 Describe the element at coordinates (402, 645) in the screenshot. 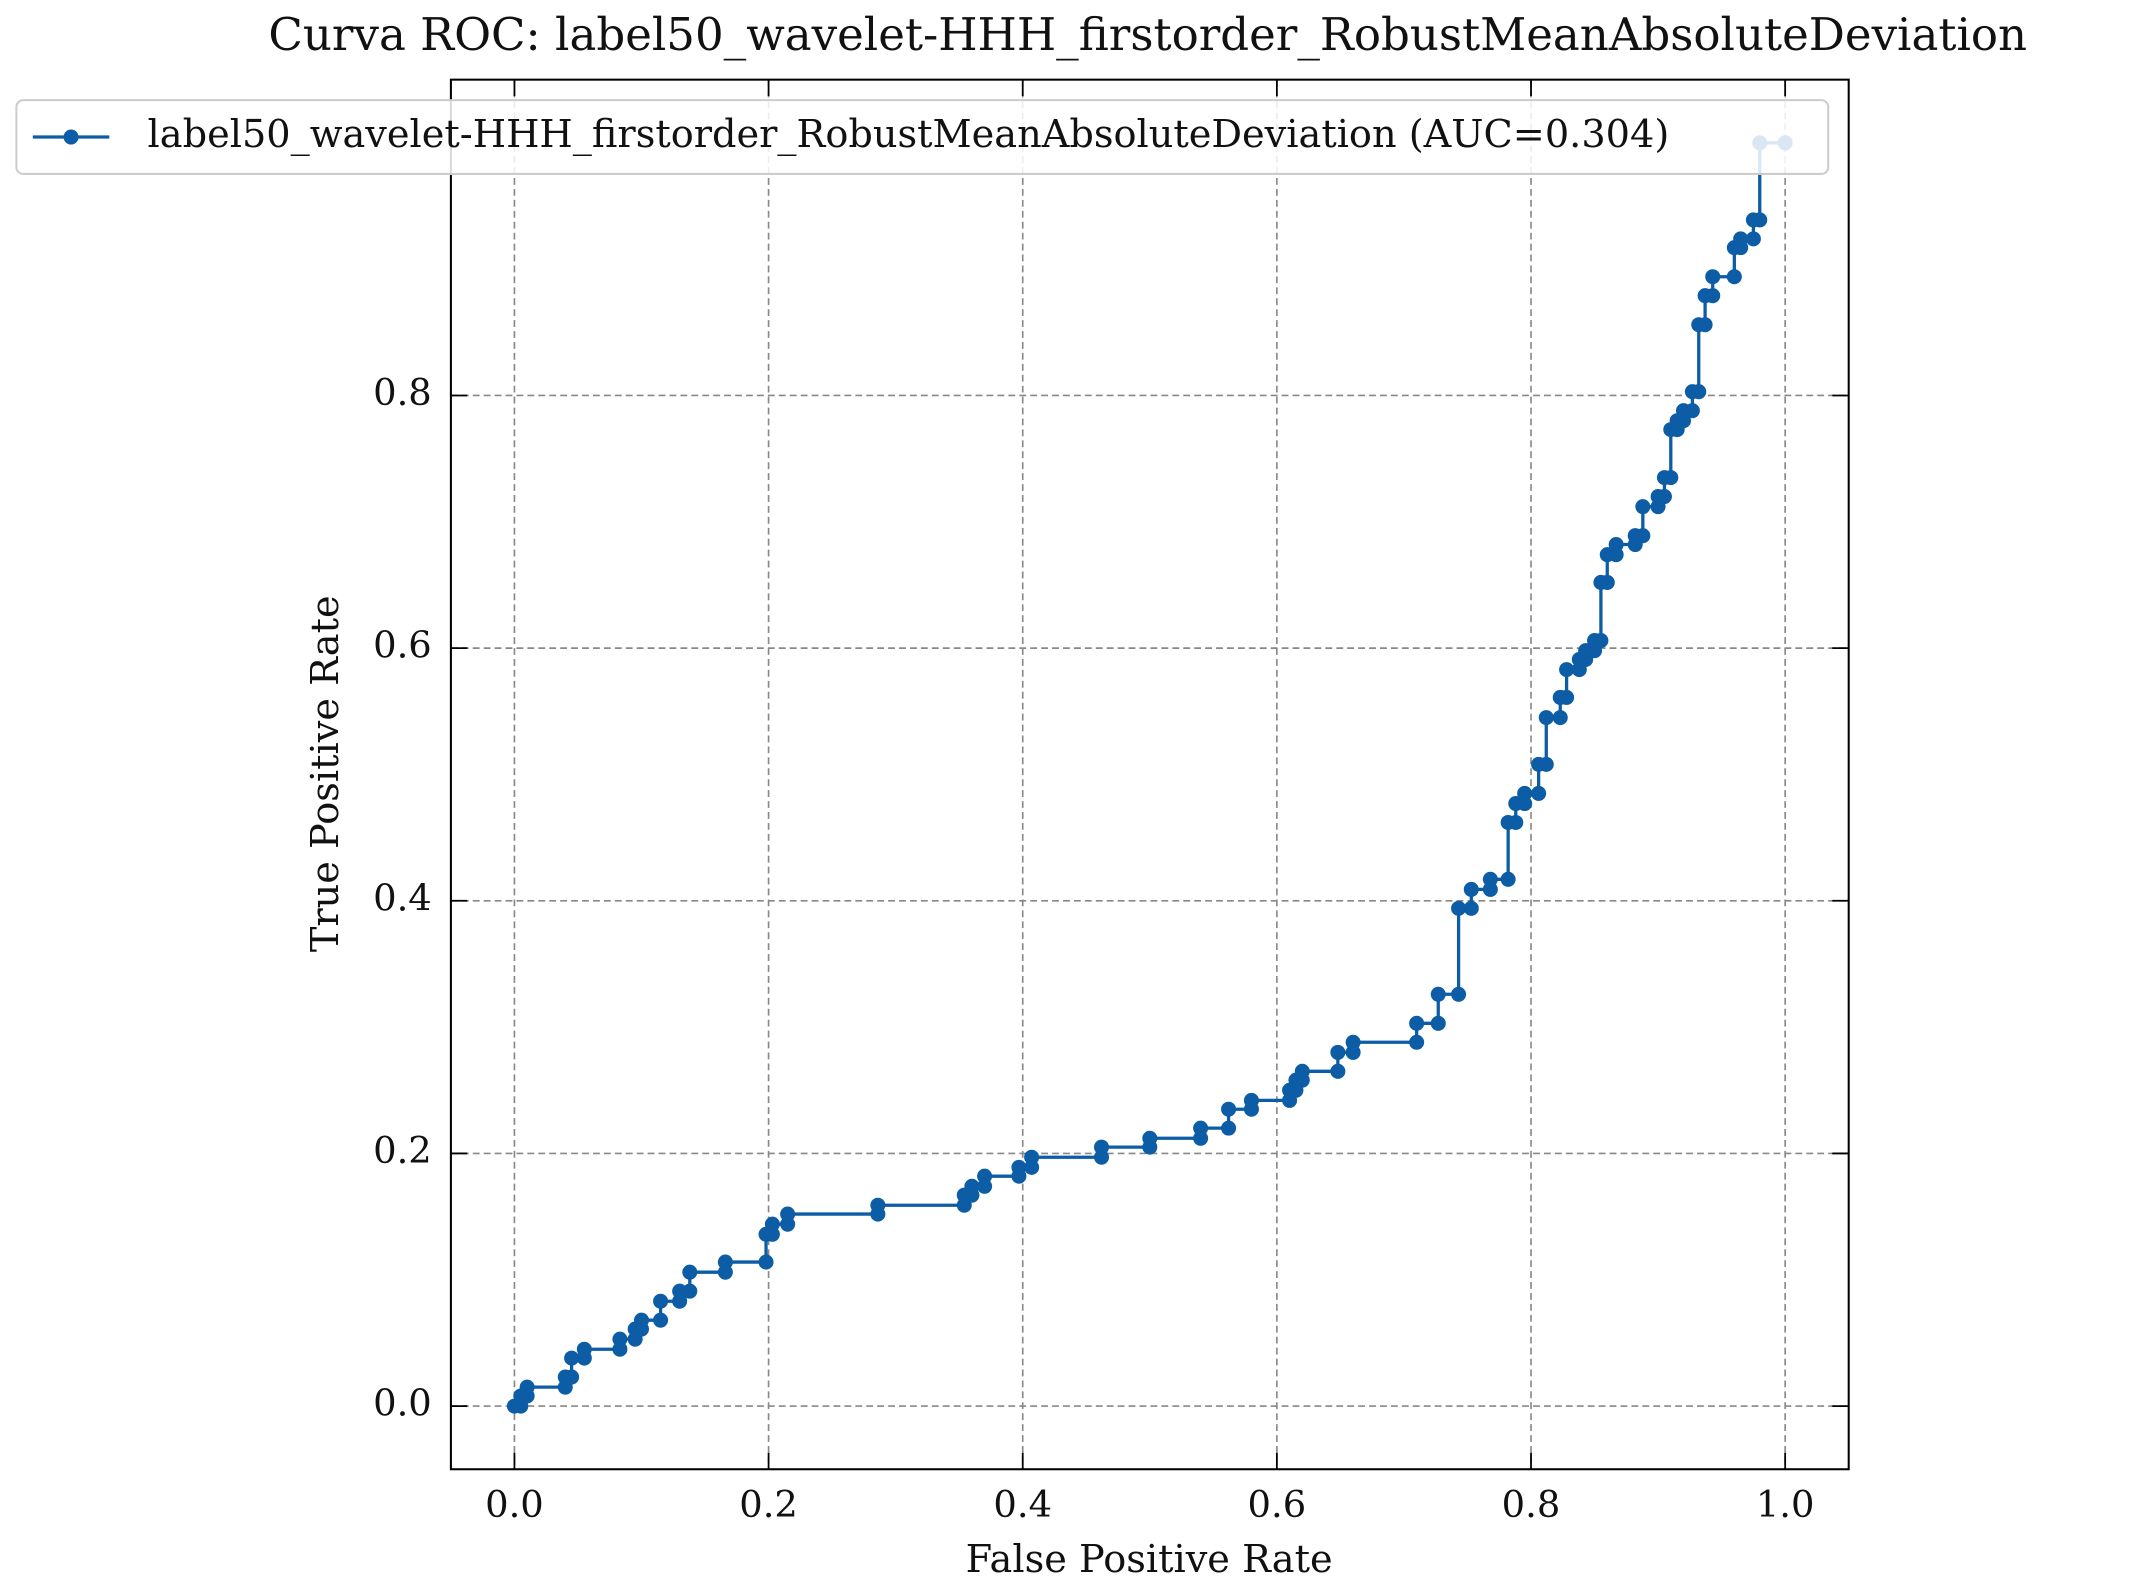

I see `y-tick-label: 0.6` at that location.